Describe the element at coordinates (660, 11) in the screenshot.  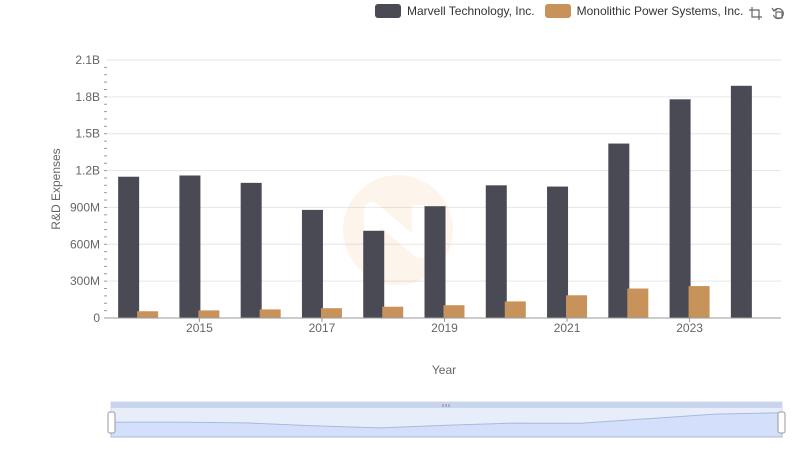
I see `legend-label-monolithic: Monolithic Power Systems, Inc.` at that location.